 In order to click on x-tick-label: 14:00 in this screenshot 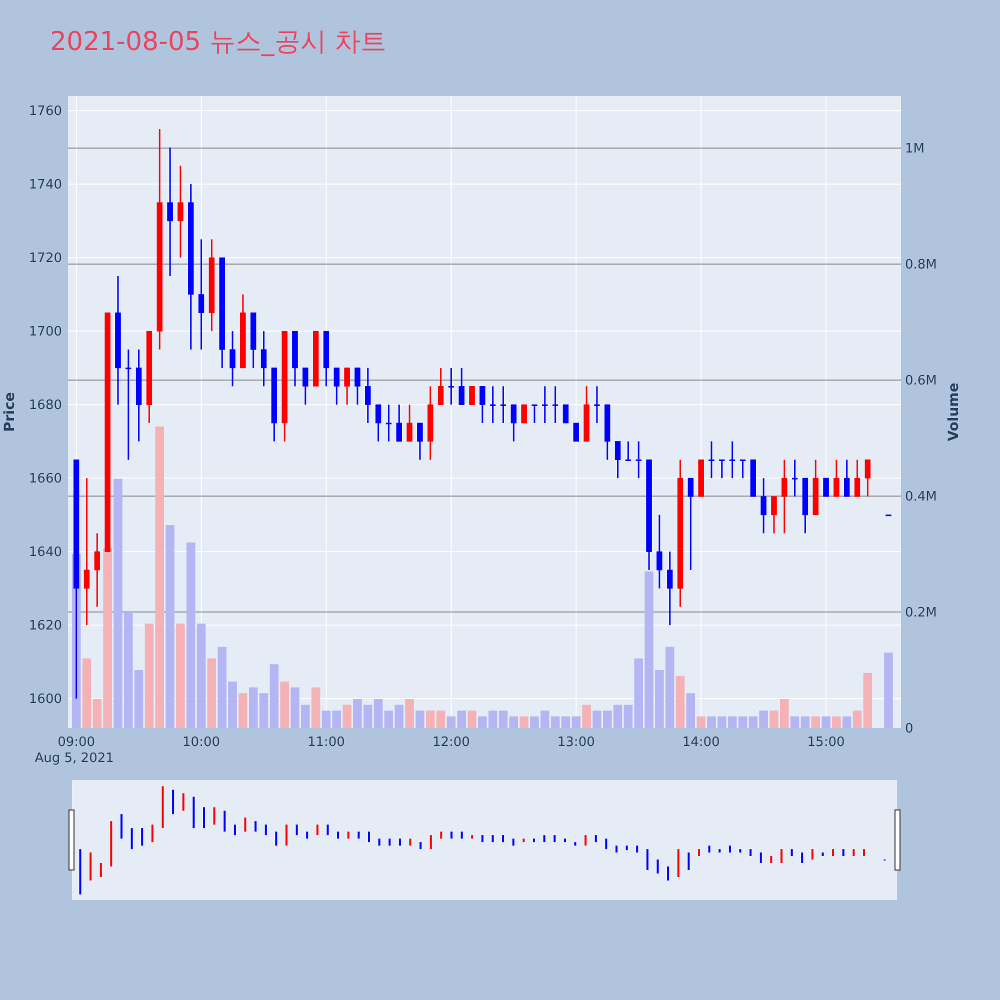, I will do `click(701, 742)`.